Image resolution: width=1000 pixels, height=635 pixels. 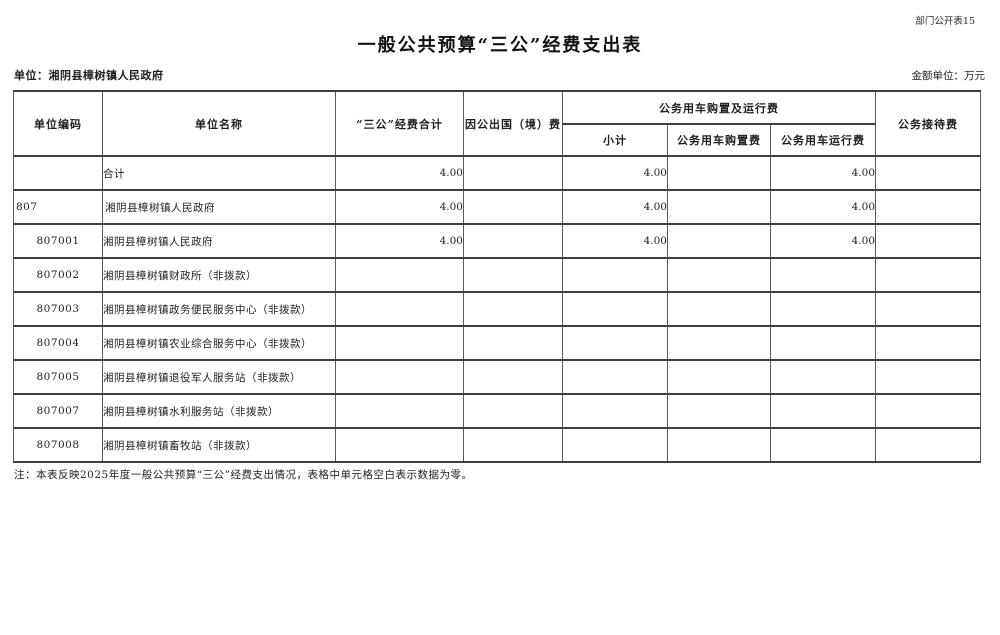 I want to click on table-row: 807 湘阴县樟树镇人民政府 4.00 4.00 4.00, so click(x=497, y=207).